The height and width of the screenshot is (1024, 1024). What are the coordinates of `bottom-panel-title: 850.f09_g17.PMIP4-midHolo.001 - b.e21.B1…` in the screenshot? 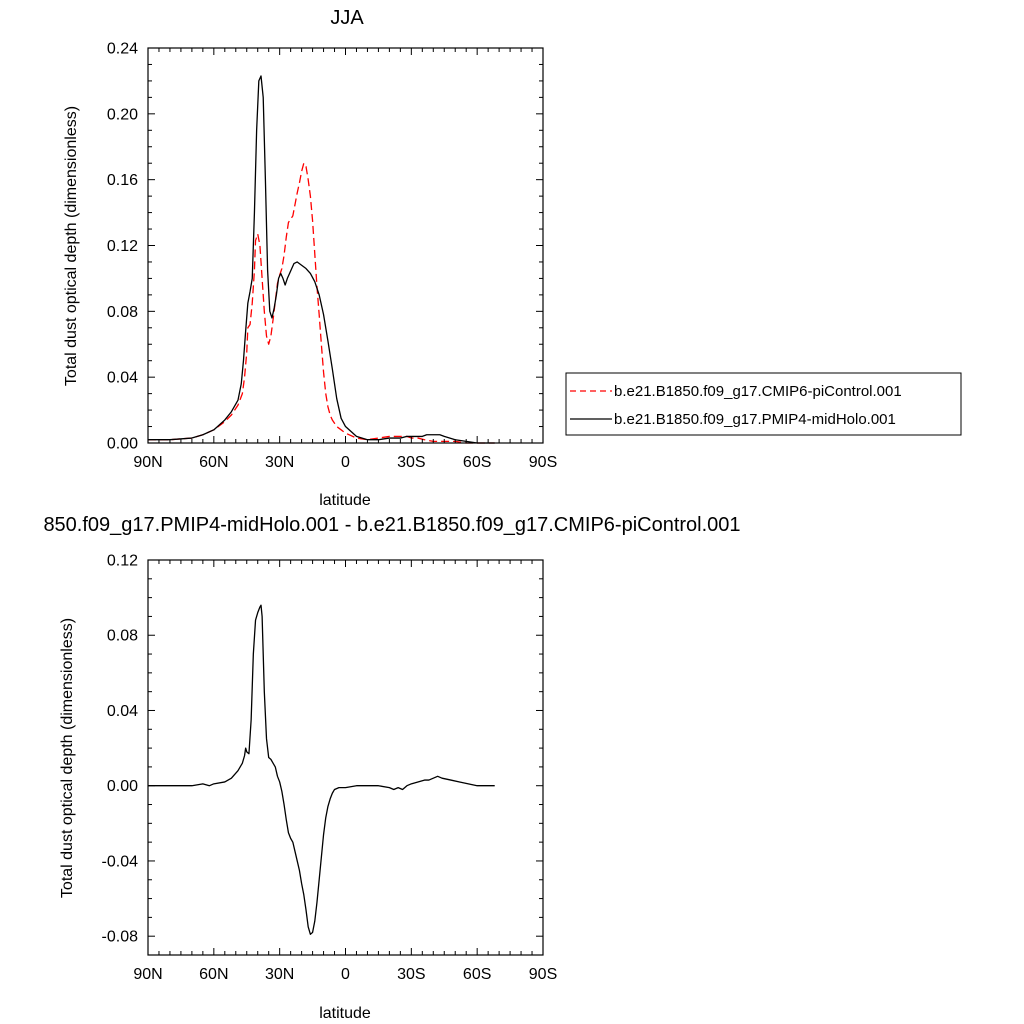 It's located at (391, 525).